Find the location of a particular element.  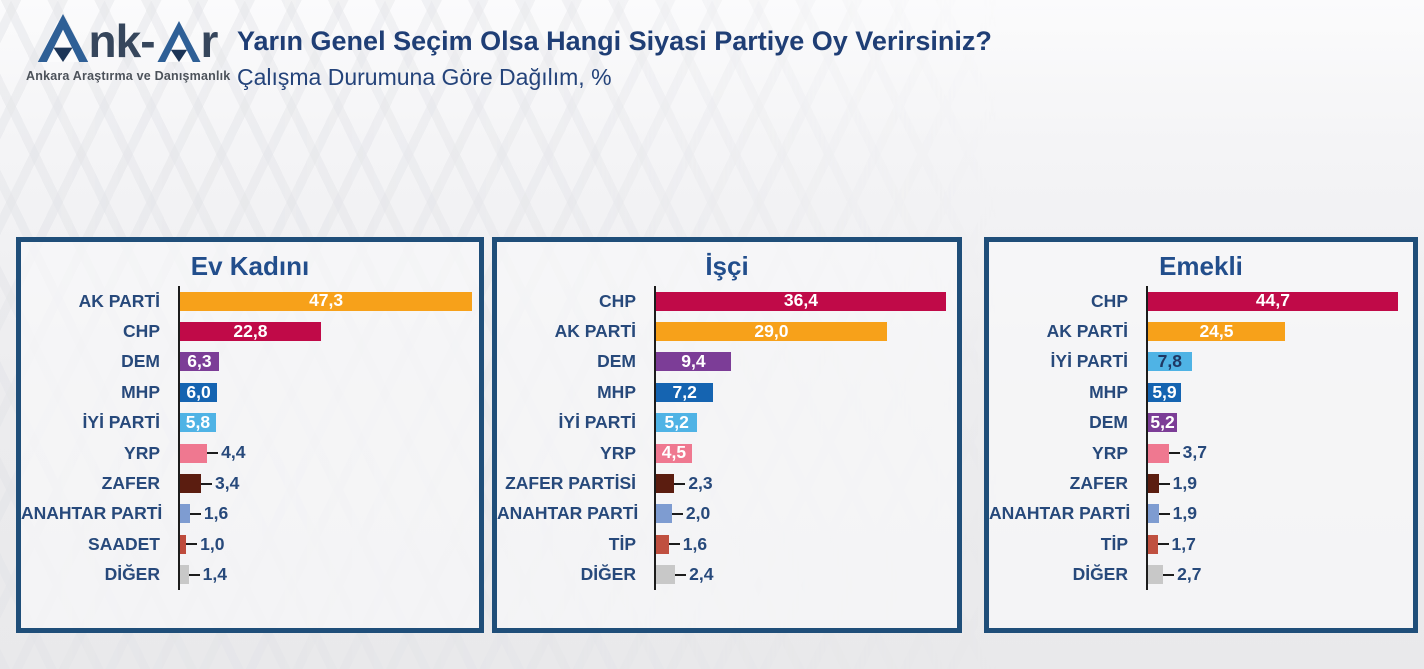

chart-row-zafer-partisi: ZAFER PARTİSİ 2,3 is located at coordinates (727, 483).